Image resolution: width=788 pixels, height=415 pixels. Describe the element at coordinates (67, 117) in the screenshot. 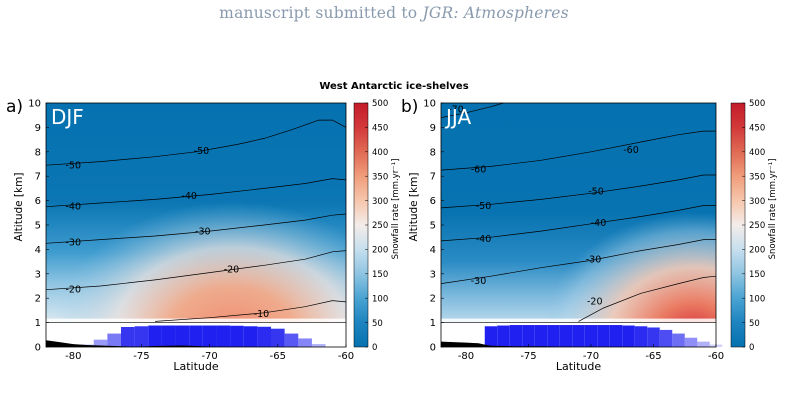

I see `season-label: DJF` at that location.